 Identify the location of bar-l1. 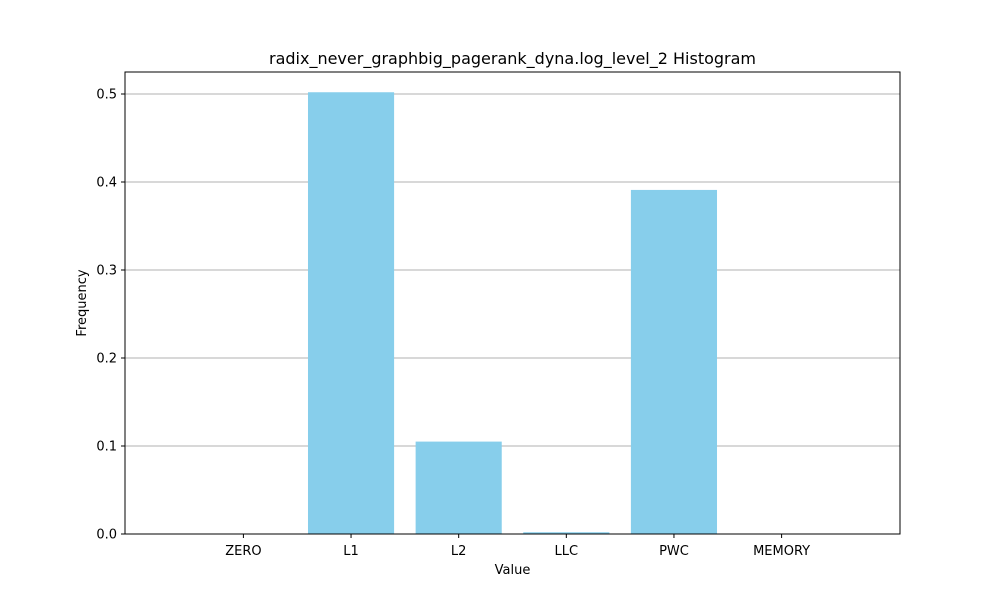
(351, 313).